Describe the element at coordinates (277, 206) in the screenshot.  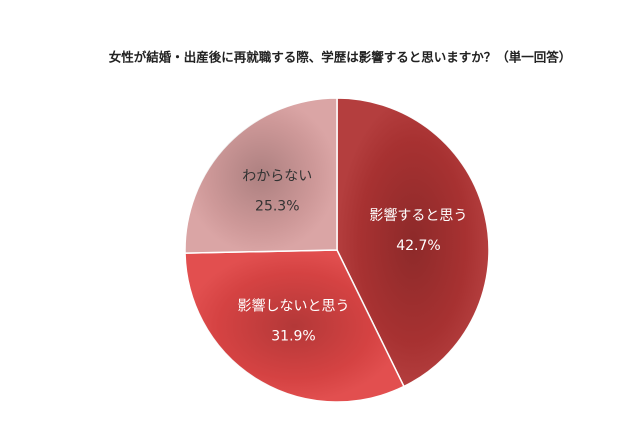
I see `slice-value-label: 25.3%` at that location.